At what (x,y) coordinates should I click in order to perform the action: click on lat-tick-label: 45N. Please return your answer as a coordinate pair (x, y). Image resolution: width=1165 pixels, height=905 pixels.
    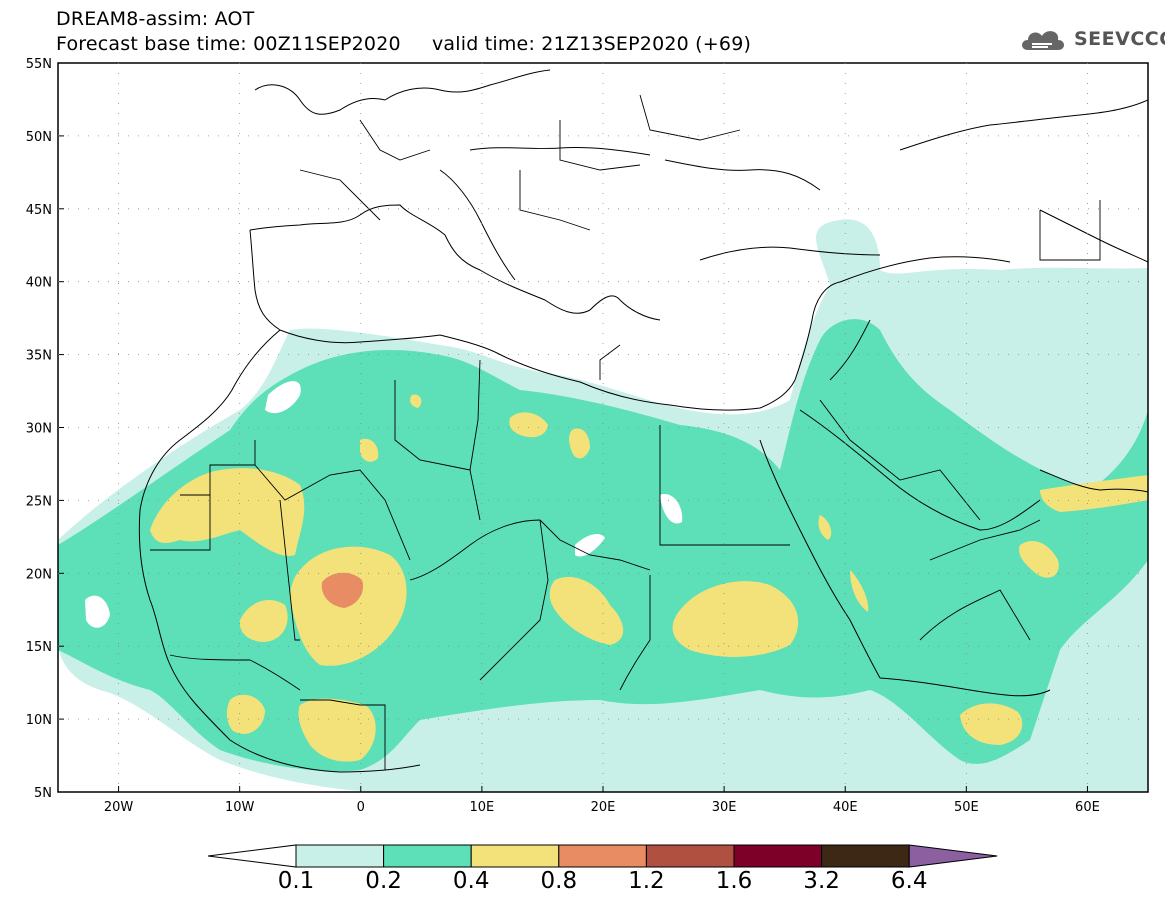
    Looking at the image, I should click on (39, 210).